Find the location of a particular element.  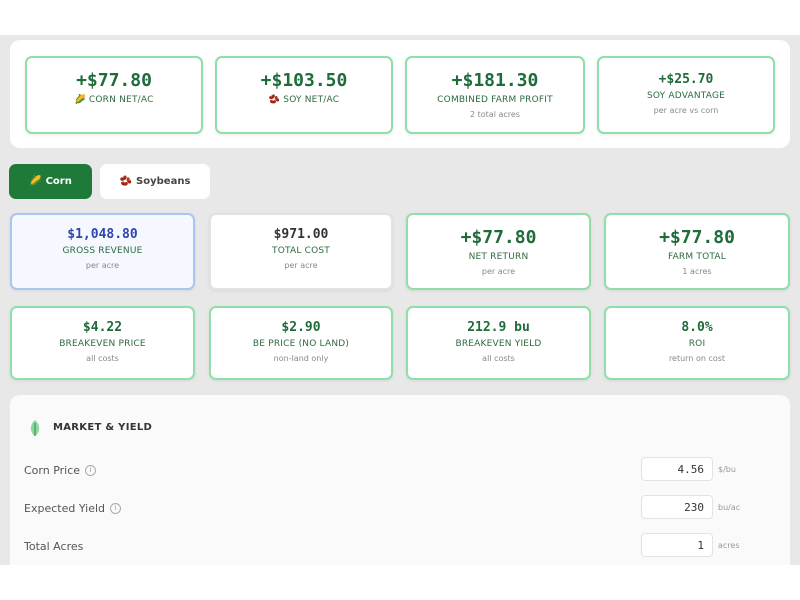

field-input: 1 is located at coordinates (677, 545).